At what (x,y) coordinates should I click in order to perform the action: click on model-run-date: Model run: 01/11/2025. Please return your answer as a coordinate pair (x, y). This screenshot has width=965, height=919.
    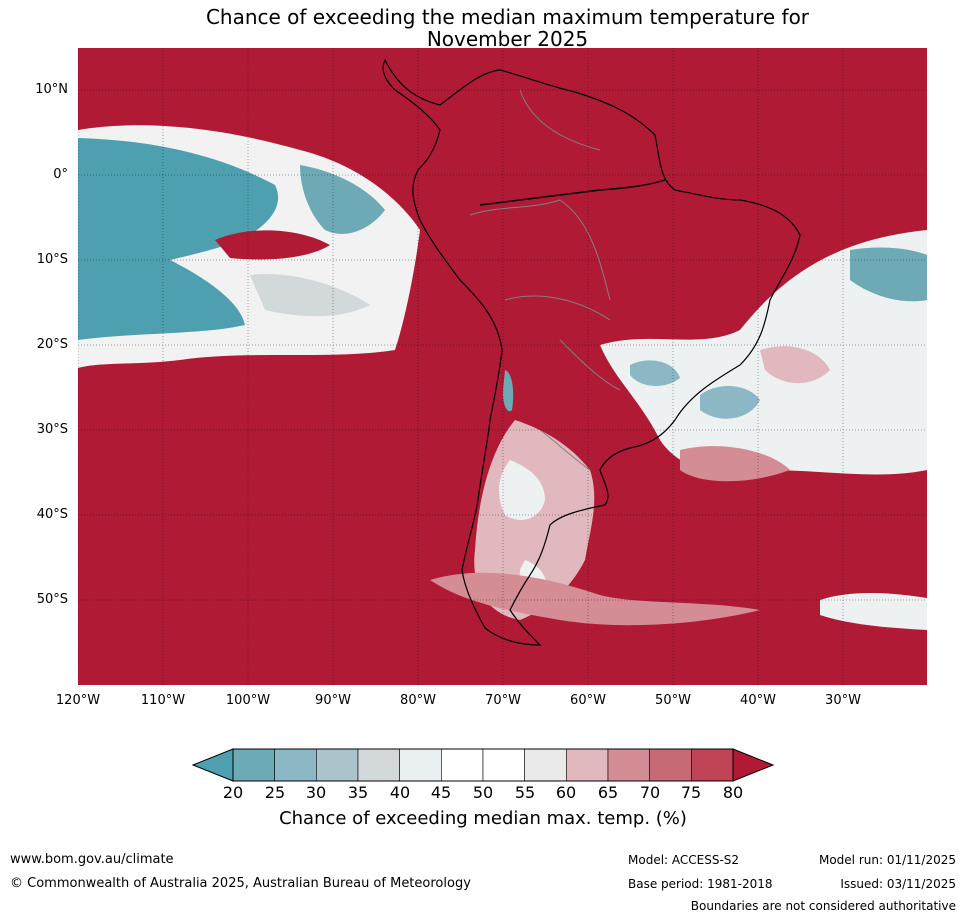
    Looking at the image, I should click on (887, 860).